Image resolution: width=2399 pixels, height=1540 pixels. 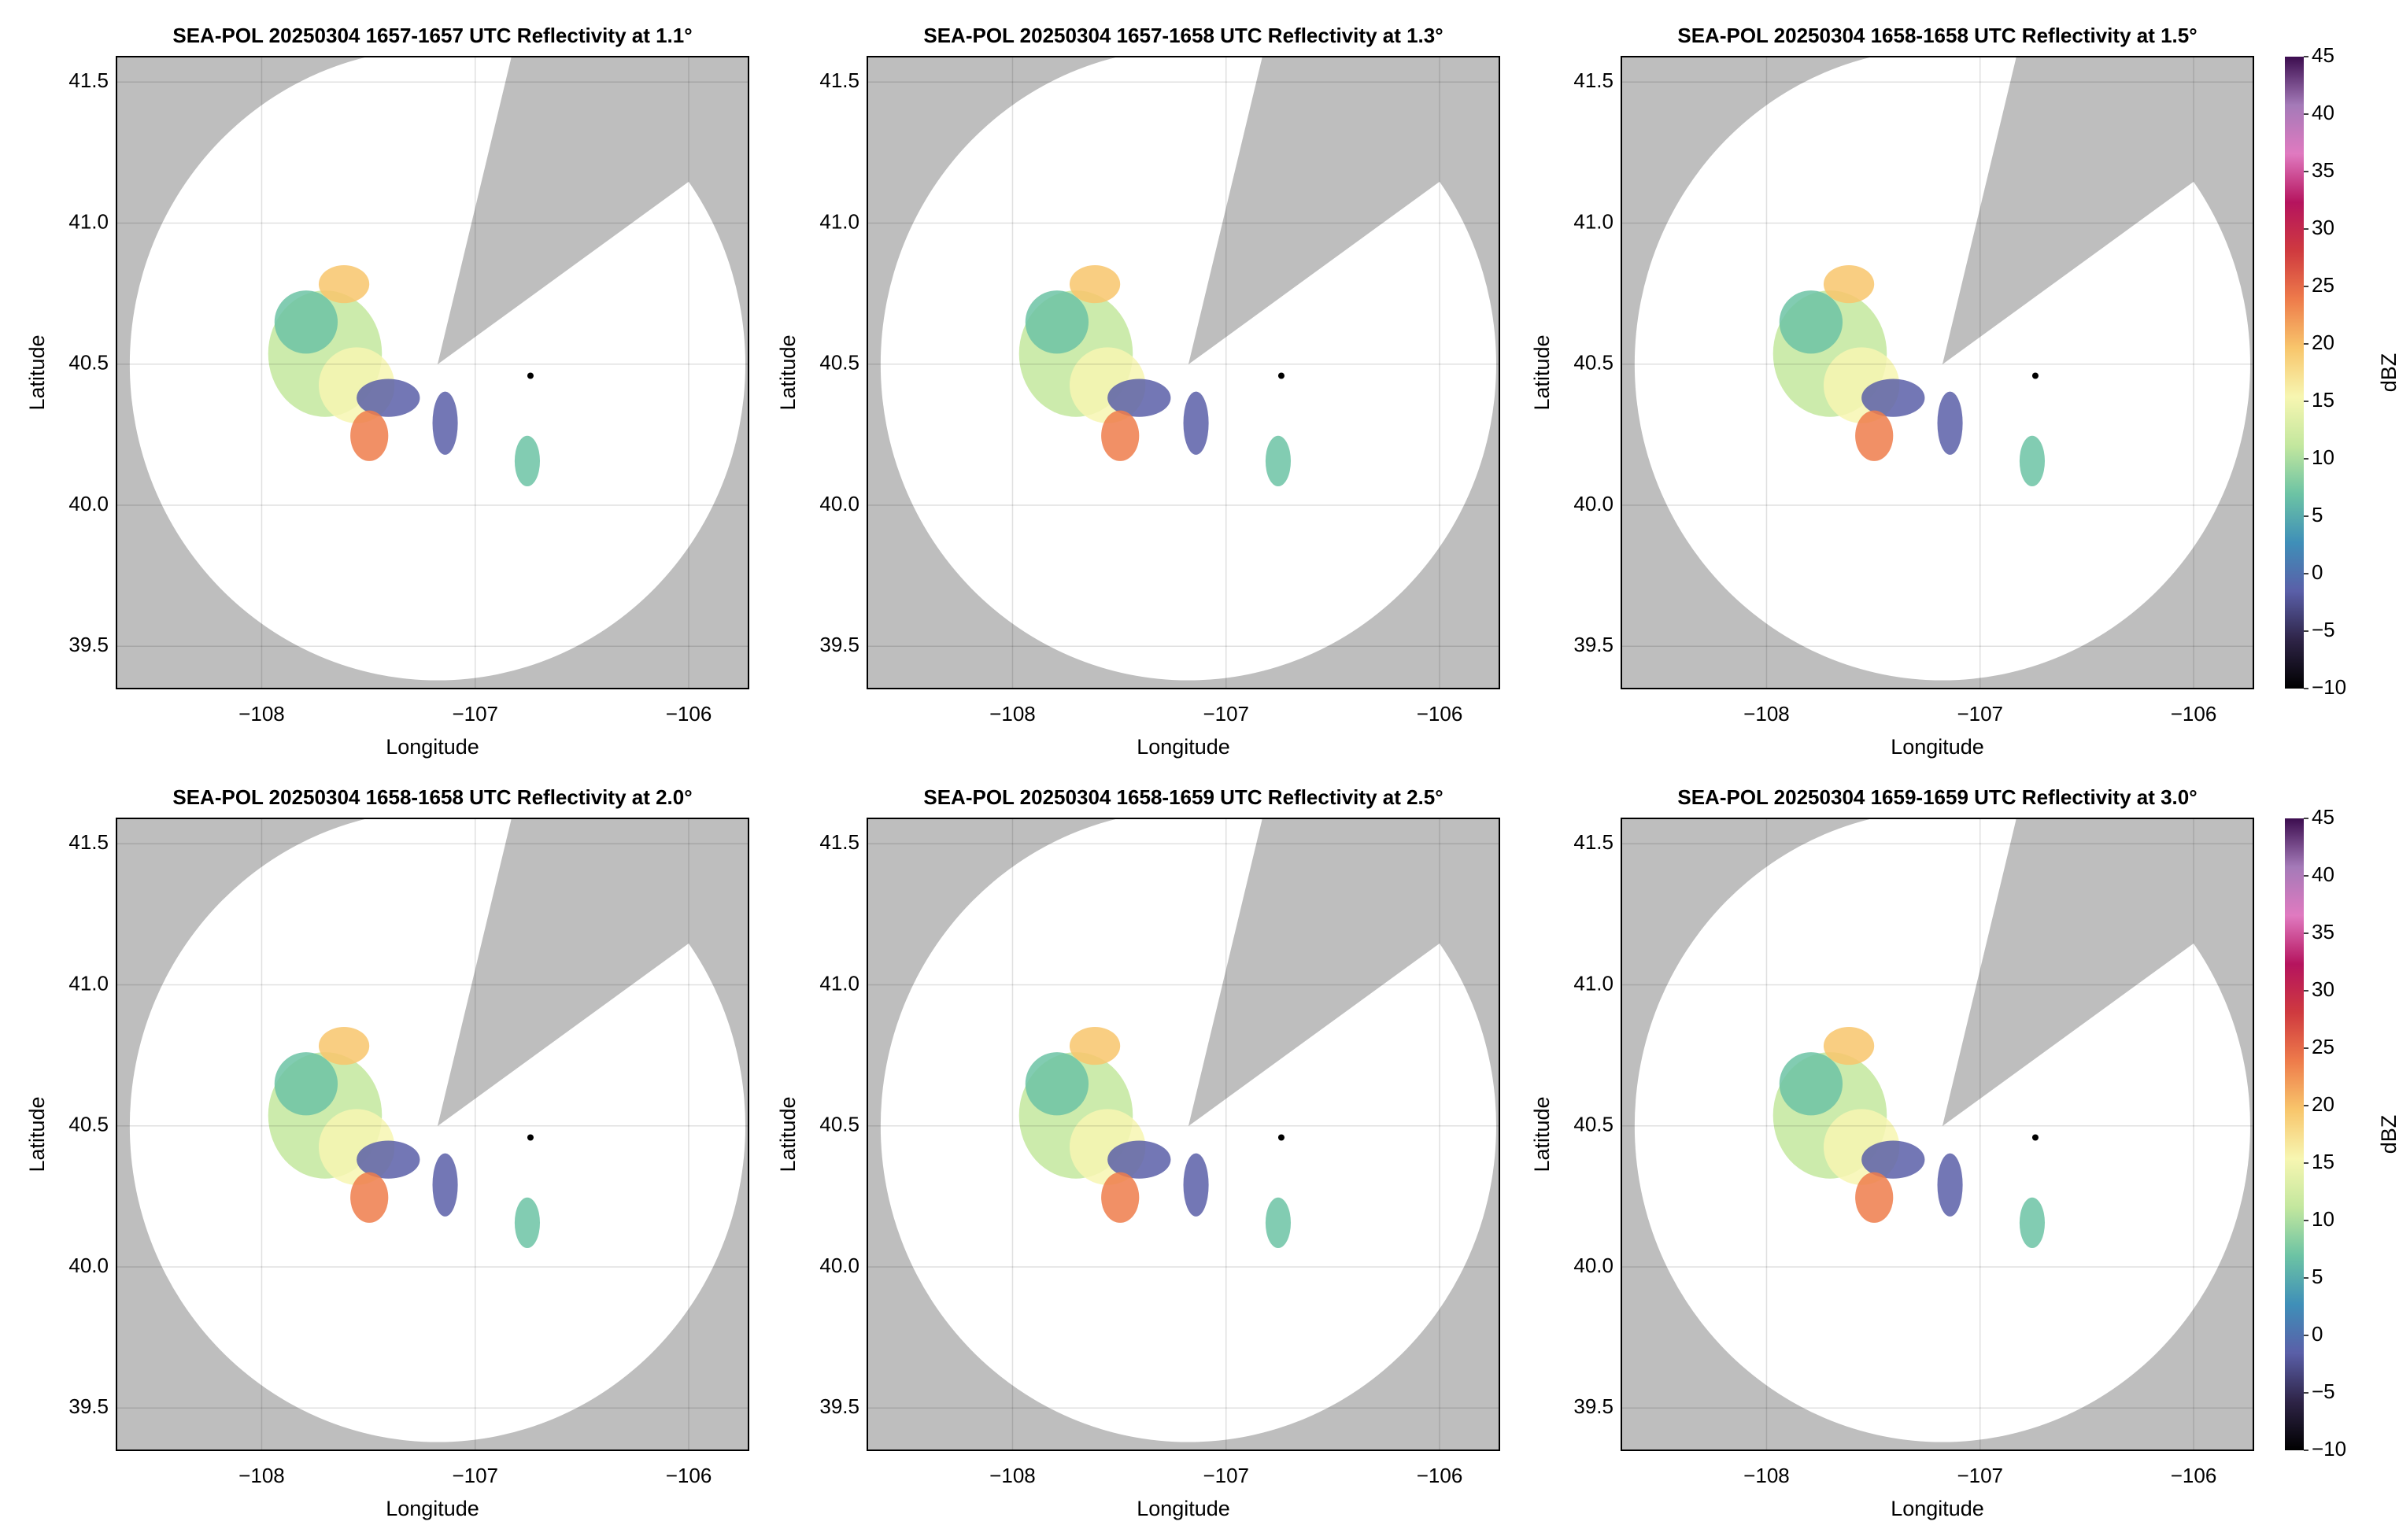 I want to click on colorbar-tick-label: 45, so click(x=2323, y=817).